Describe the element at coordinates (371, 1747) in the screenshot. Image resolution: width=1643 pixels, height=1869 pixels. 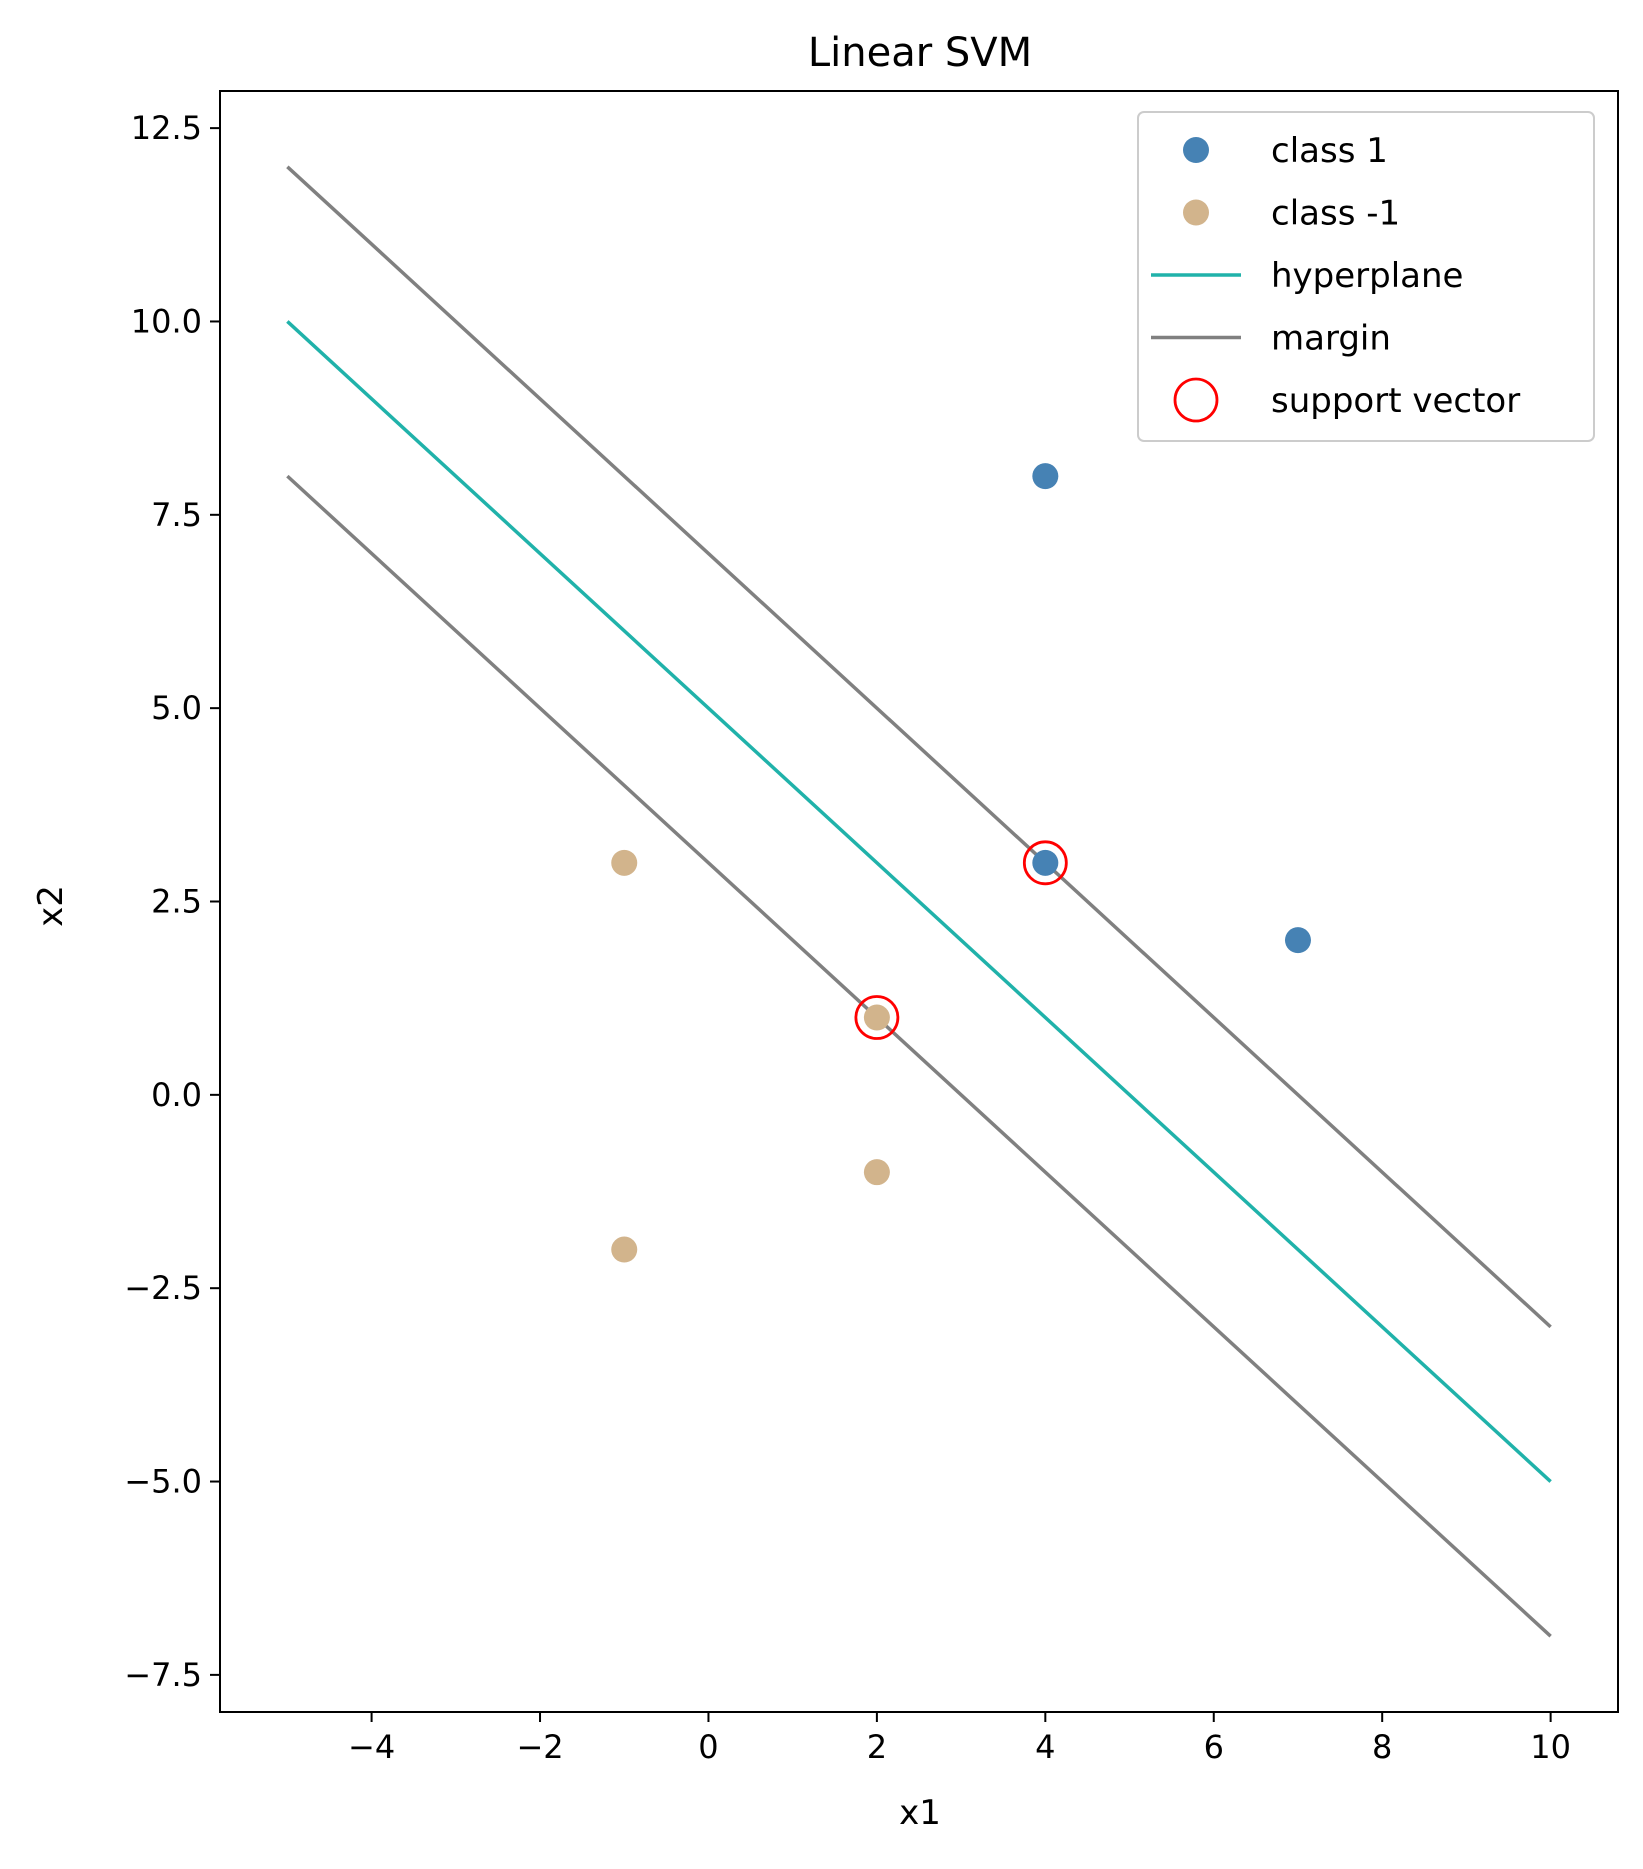
I see `x-tick-label: −4` at that location.